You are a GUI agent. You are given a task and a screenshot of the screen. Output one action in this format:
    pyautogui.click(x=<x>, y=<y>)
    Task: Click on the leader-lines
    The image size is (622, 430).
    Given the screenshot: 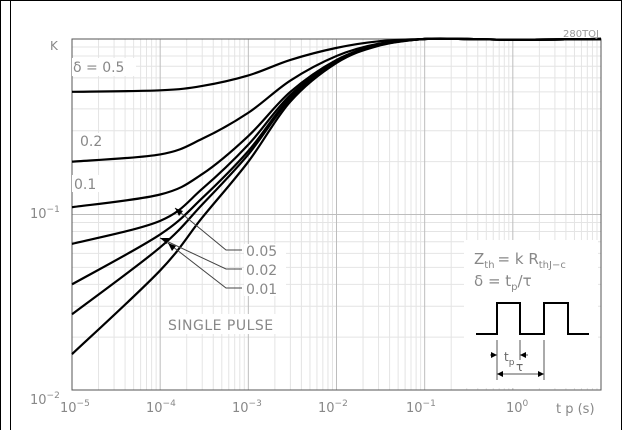 What is the action you would take?
    pyautogui.click(x=200, y=248)
    